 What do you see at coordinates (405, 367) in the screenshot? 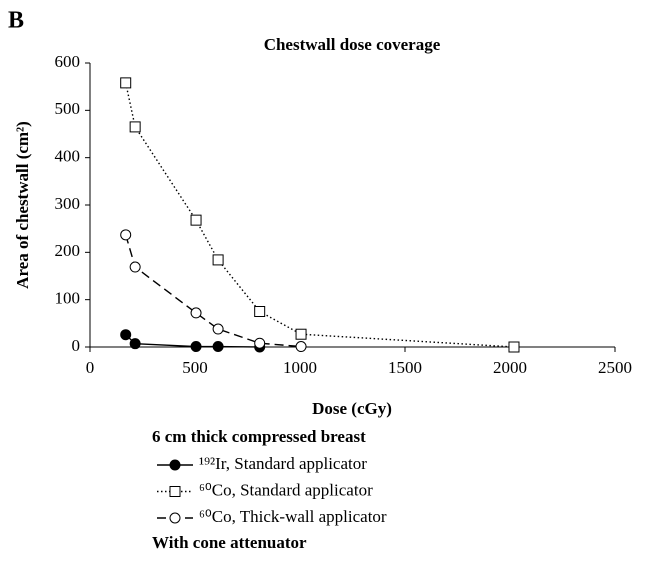
I see `x-tick-label: 1500` at bounding box center [405, 367].